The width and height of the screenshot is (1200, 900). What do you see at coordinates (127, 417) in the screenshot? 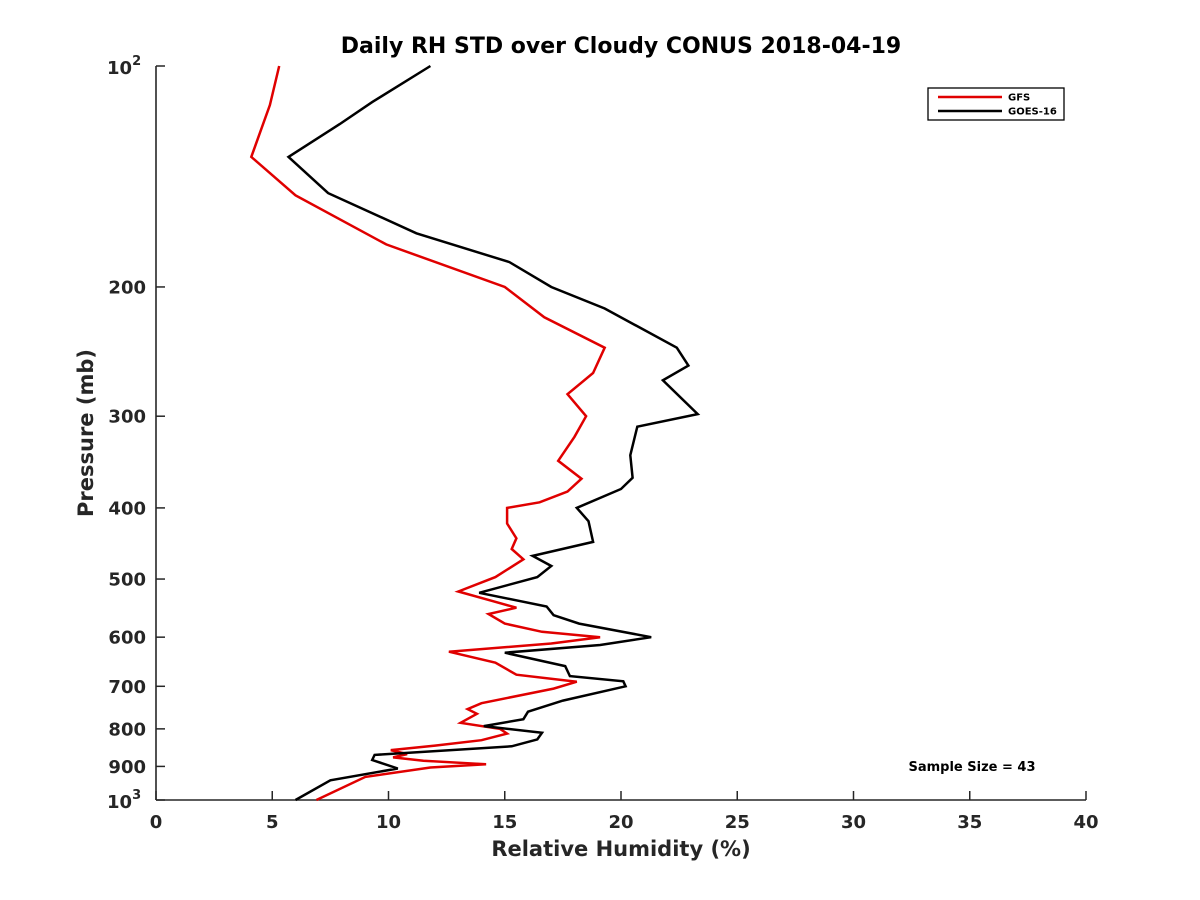
I see `y-tick-label: 300` at bounding box center [127, 417].